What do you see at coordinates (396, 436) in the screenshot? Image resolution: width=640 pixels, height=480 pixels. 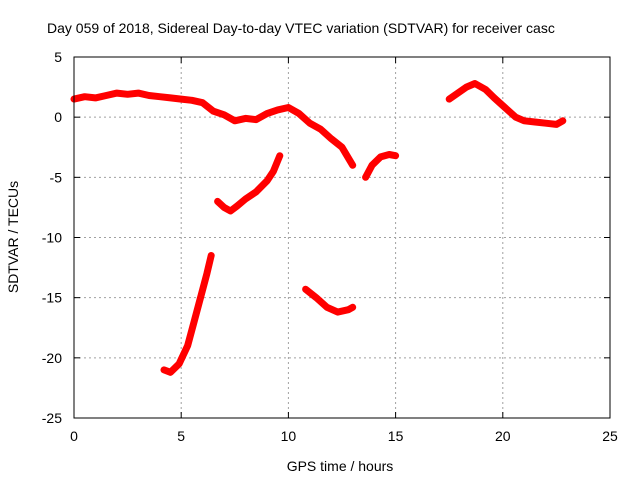 I see `x-tick-label: 15` at bounding box center [396, 436].